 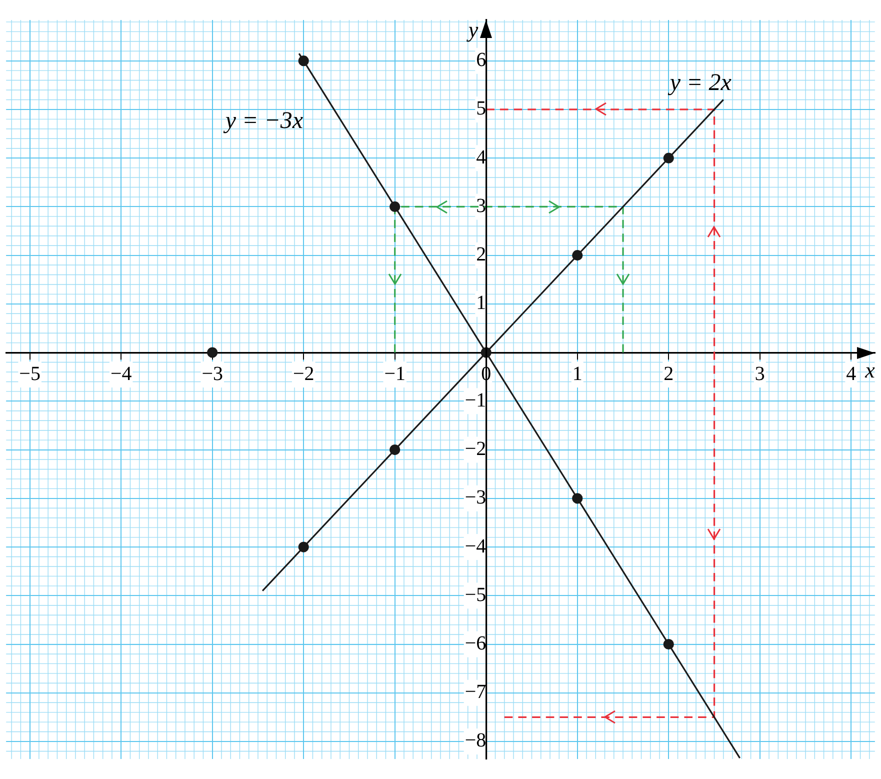 I want to click on point, so click(x=212, y=352).